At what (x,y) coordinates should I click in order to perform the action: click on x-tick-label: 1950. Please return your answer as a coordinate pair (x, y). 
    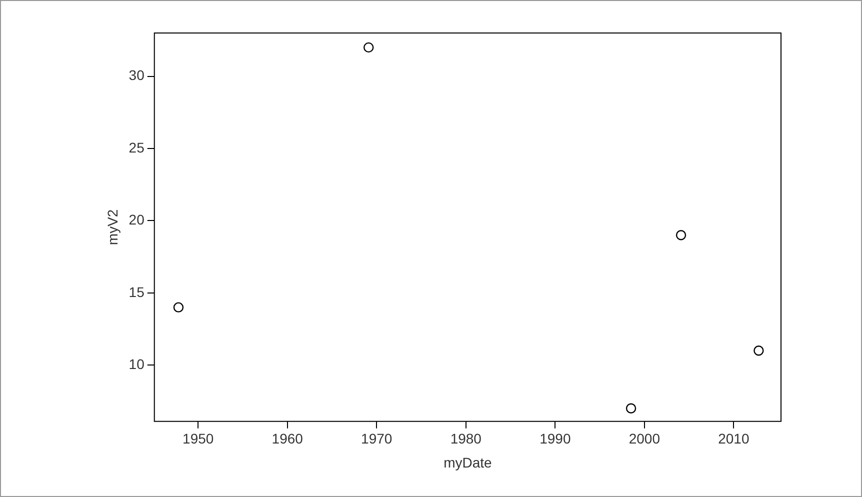
    Looking at the image, I should click on (198, 438).